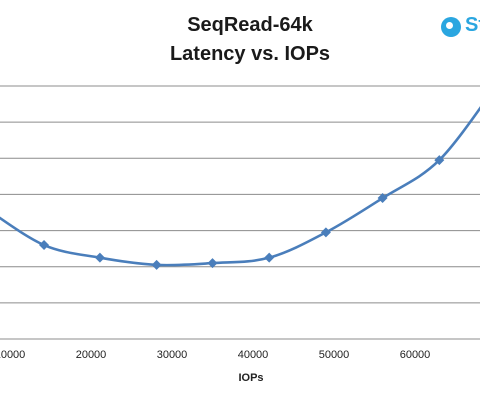 This screenshot has height=401, width=480. I want to click on x-tick-label: 50000, so click(334, 355).